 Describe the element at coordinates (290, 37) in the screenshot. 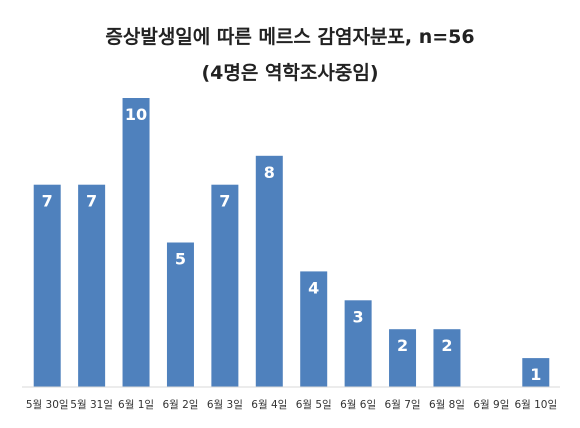

I see `chart-title: 증상발생일에 따른 메르스 감염자분포, n=56` at that location.